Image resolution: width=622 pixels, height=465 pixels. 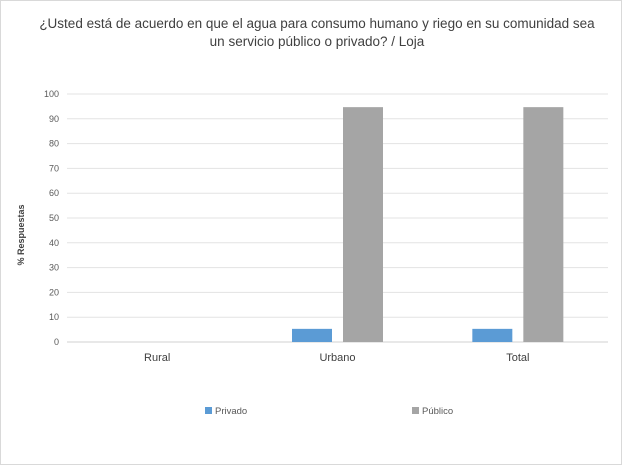 What do you see at coordinates (329, 411) in the screenshot?
I see `legend: Privado Público` at bounding box center [329, 411].